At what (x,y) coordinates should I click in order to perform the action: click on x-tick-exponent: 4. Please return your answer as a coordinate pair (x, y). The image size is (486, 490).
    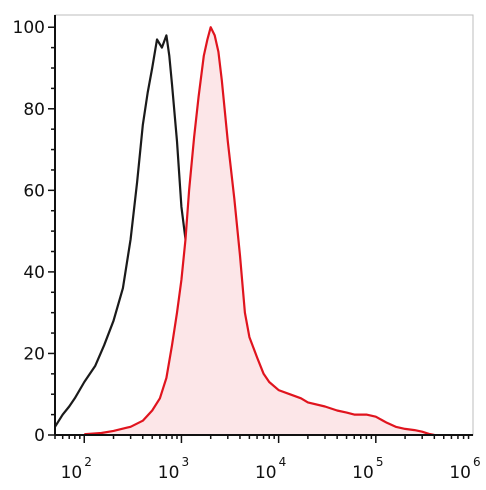
    Looking at the image, I should click on (283, 462).